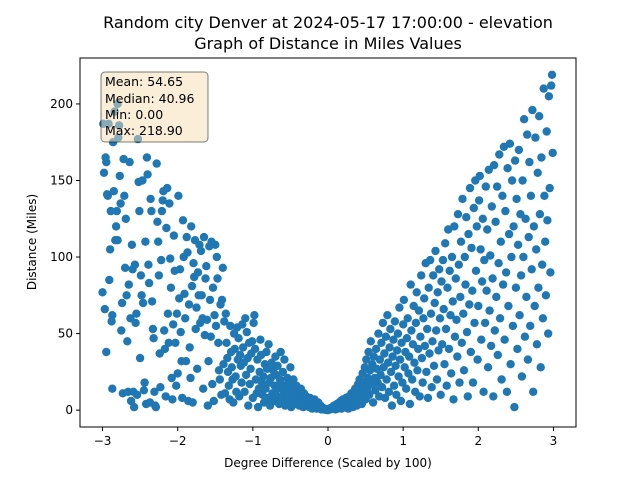  I want to click on x-axis-ticks: −3 −2 −1 0 1 2 3, so click(325, 437).